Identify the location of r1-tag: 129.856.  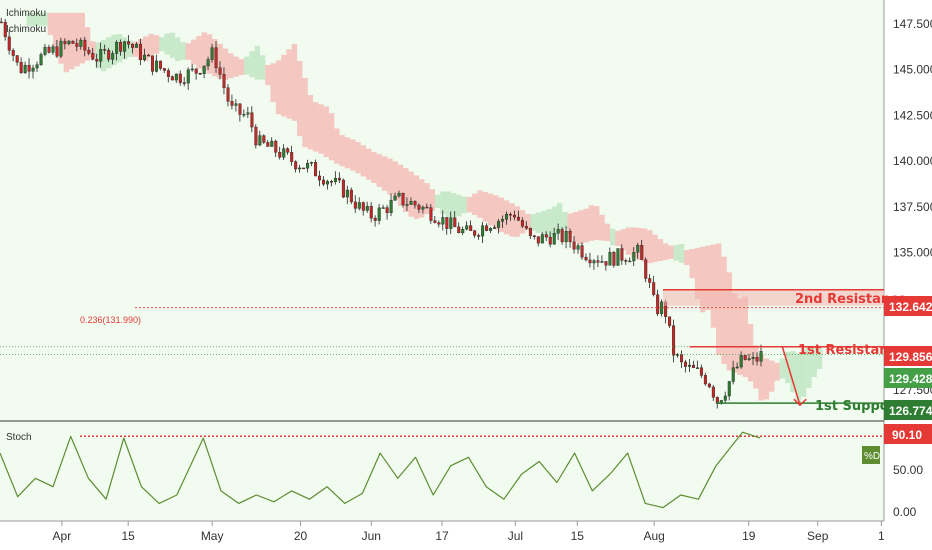
(910, 357).